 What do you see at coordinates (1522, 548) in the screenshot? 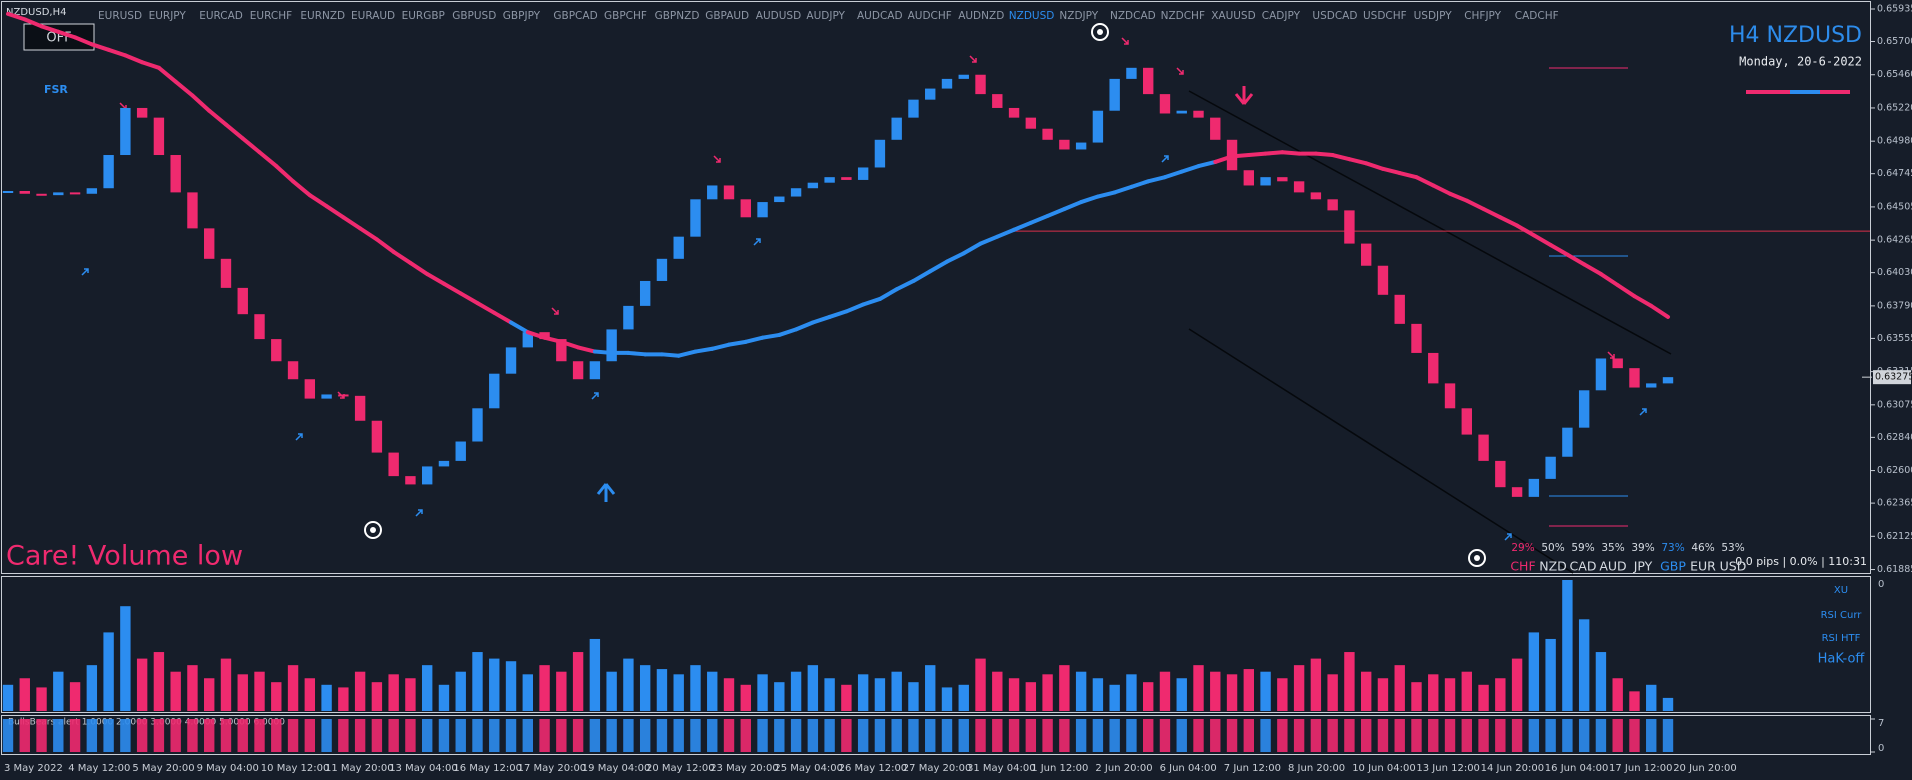
I see `strength-percent: 29%` at bounding box center [1522, 548].